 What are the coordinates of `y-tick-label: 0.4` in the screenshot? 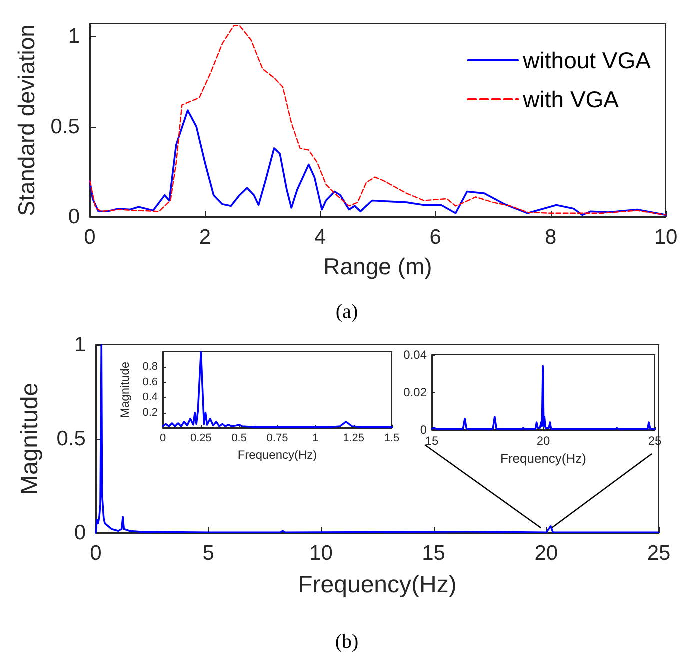 It's located at (150, 398).